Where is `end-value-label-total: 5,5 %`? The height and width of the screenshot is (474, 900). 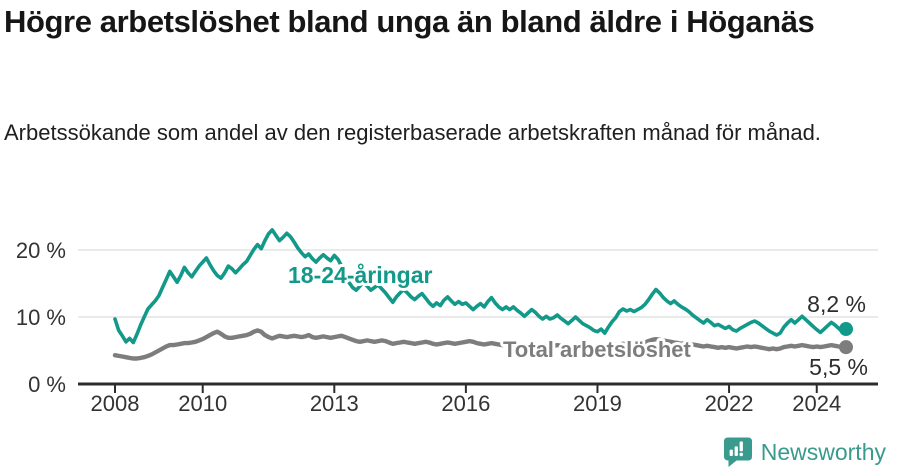 end-value-label-total: 5,5 % is located at coordinates (838, 367).